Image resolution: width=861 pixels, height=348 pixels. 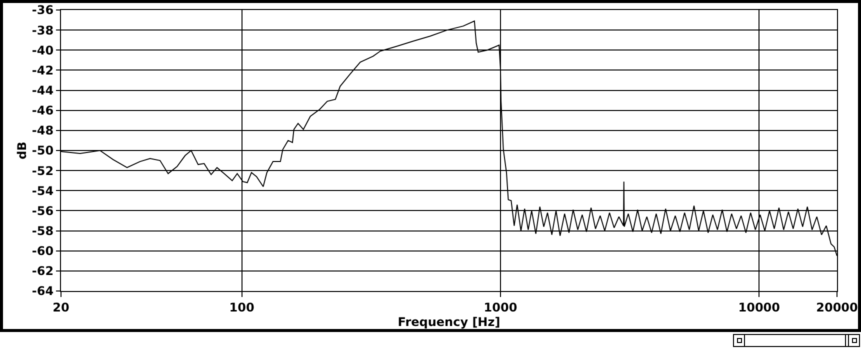 I want to click on y-tick-label: -48, so click(x=43, y=131).